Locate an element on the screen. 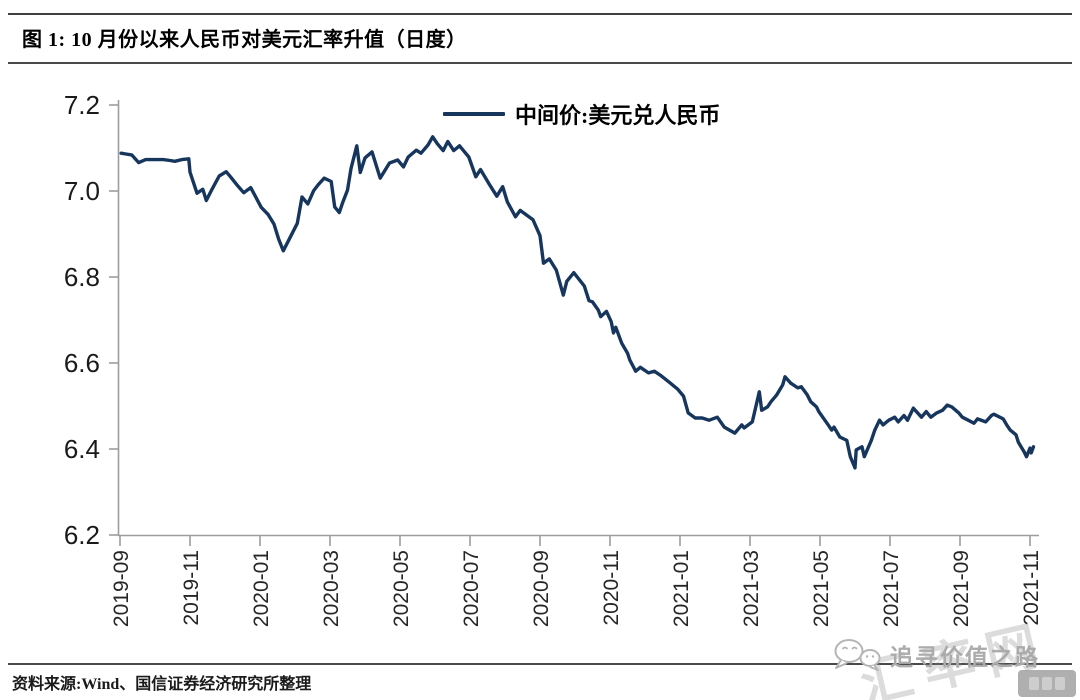 The height and width of the screenshot is (700, 1080). x-axis-ticks is located at coordinates (575, 541).